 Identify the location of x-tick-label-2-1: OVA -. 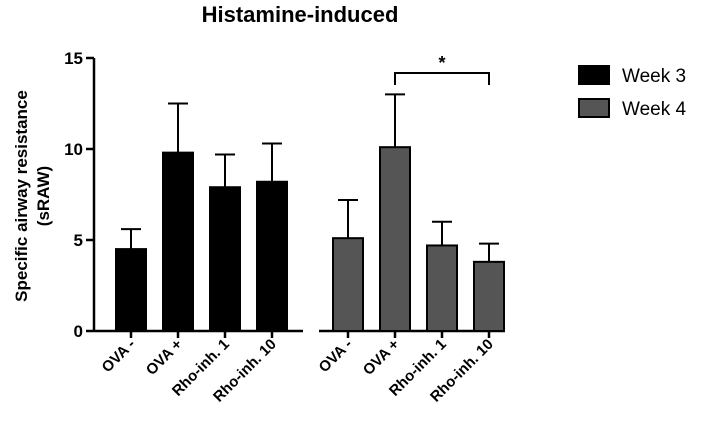
(336, 356).